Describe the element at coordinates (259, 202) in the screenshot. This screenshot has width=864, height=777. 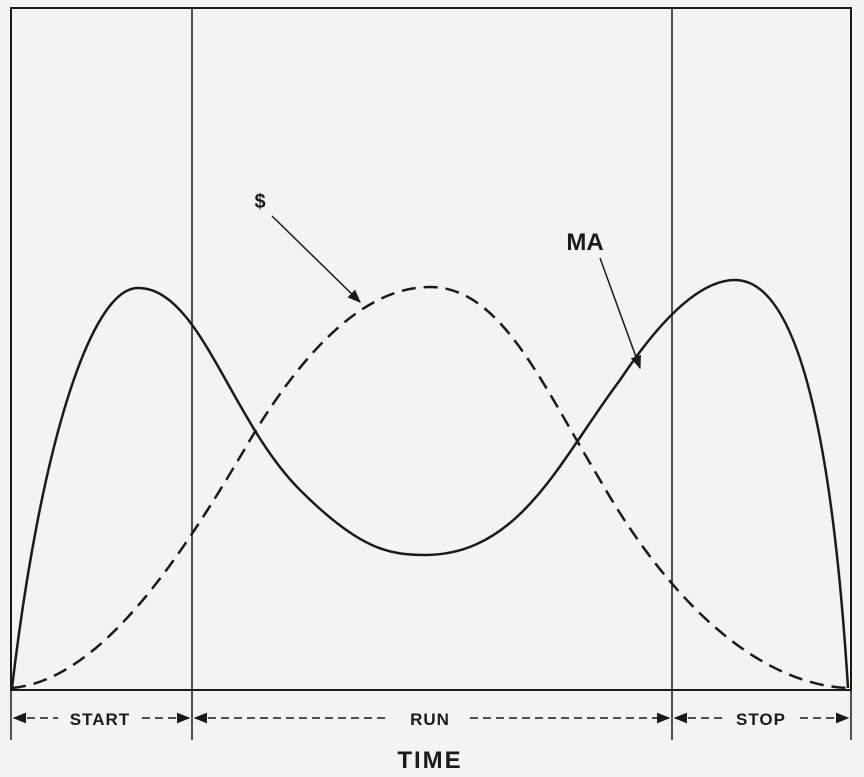
I see `dollar-label: $` at that location.